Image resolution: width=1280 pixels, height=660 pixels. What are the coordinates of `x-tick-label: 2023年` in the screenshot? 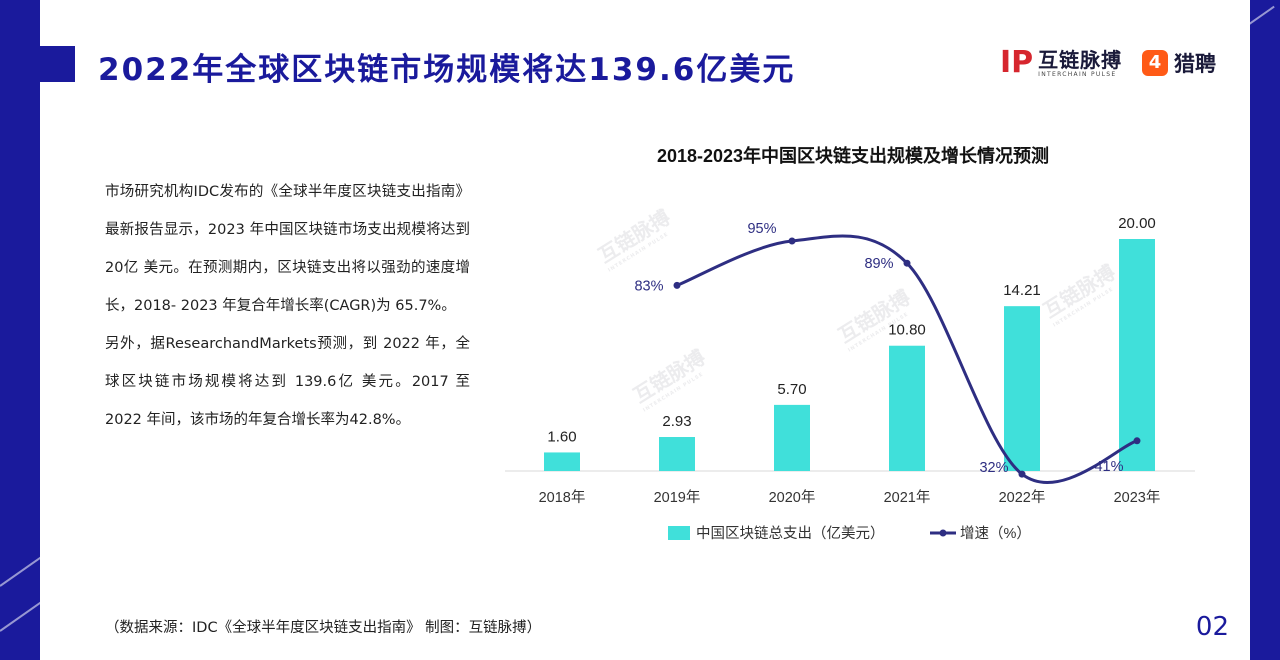 It's located at (1137, 497).